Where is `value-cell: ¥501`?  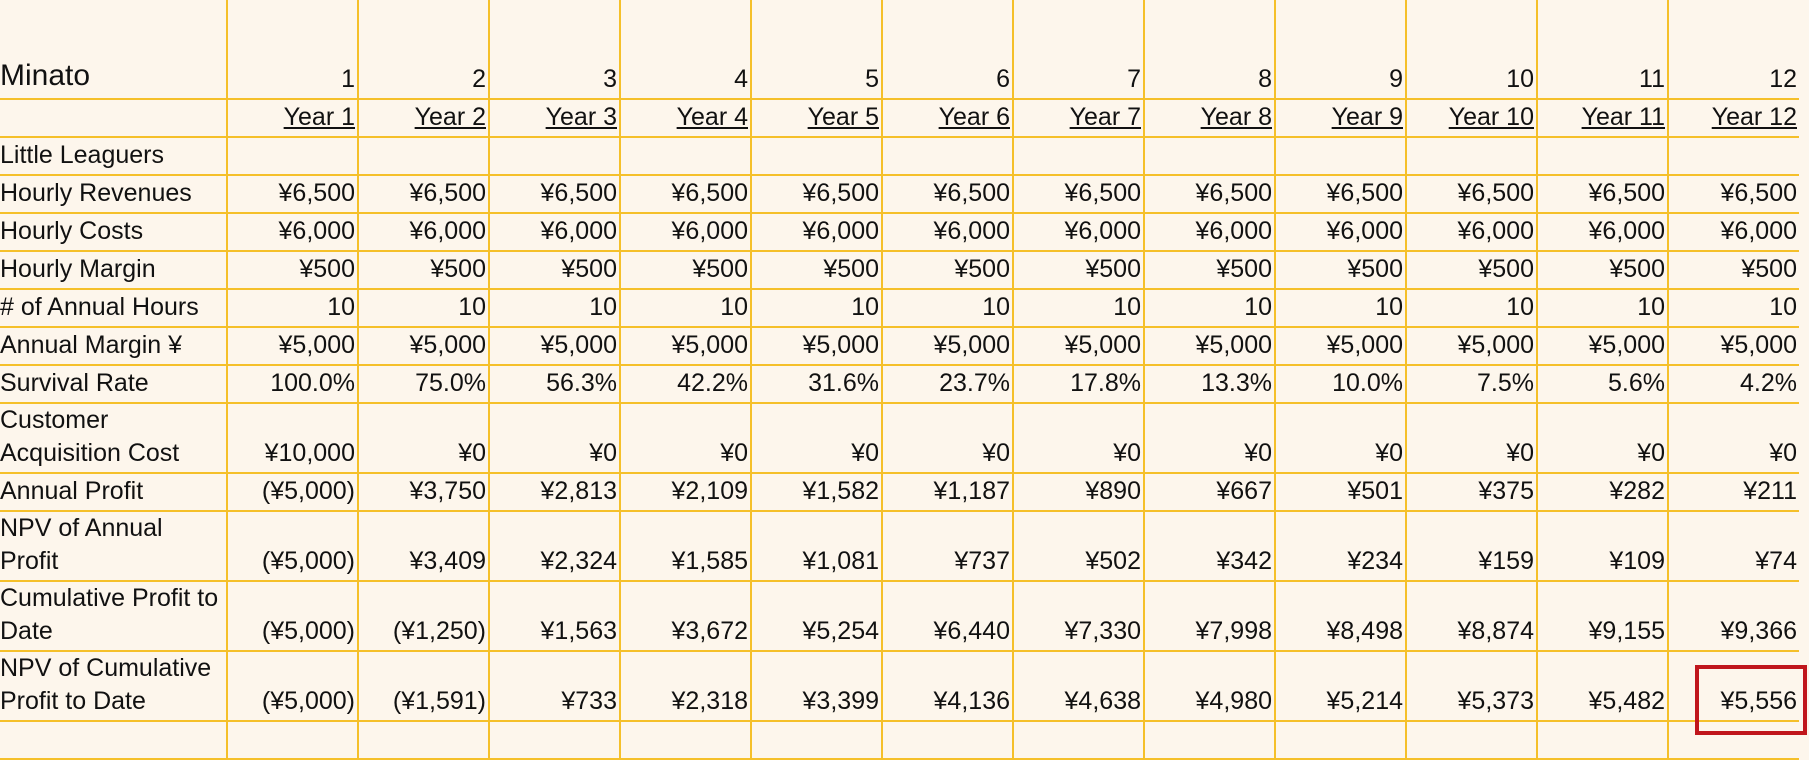 value-cell: ¥501 is located at coordinates (1340, 492).